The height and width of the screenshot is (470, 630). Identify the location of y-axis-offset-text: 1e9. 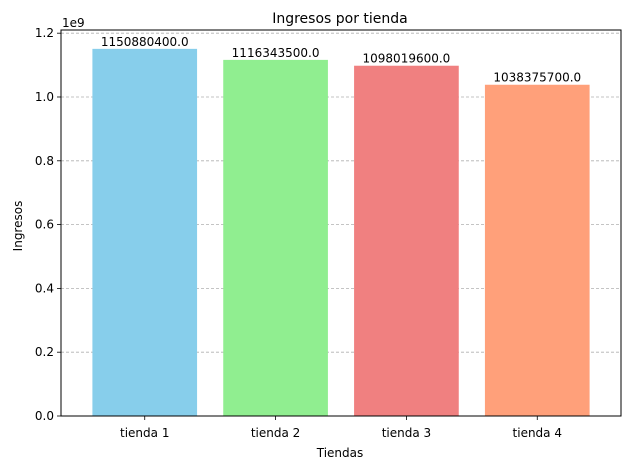
(73, 23).